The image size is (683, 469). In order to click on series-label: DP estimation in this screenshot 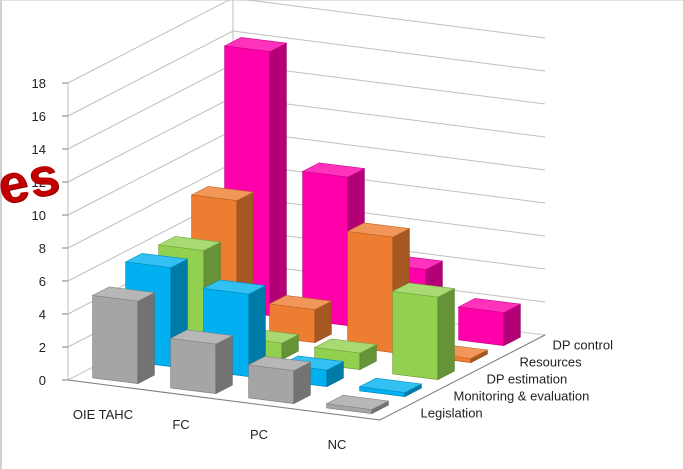, I will do `click(527, 379)`.